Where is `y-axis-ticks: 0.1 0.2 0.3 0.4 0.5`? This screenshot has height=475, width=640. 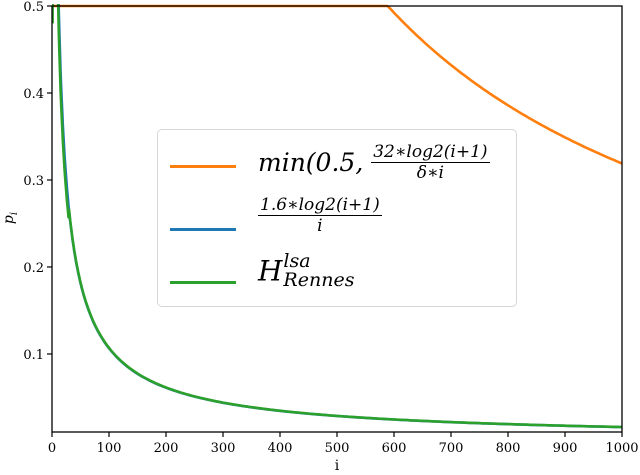
y-axis-ticks: 0.1 0.2 0.3 0.4 0.5 is located at coordinates (37, 181).